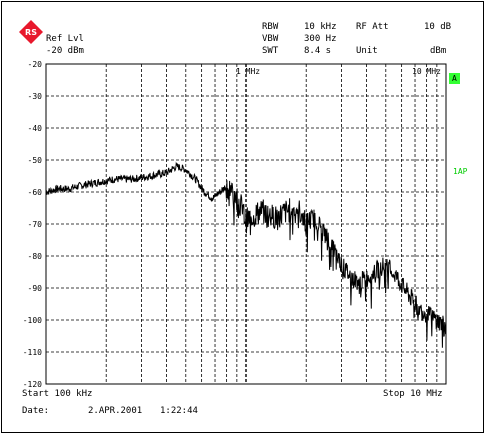  Describe the element at coordinates (32, 352) in the screenshot. I see `y-tick-label: -110` at that location.